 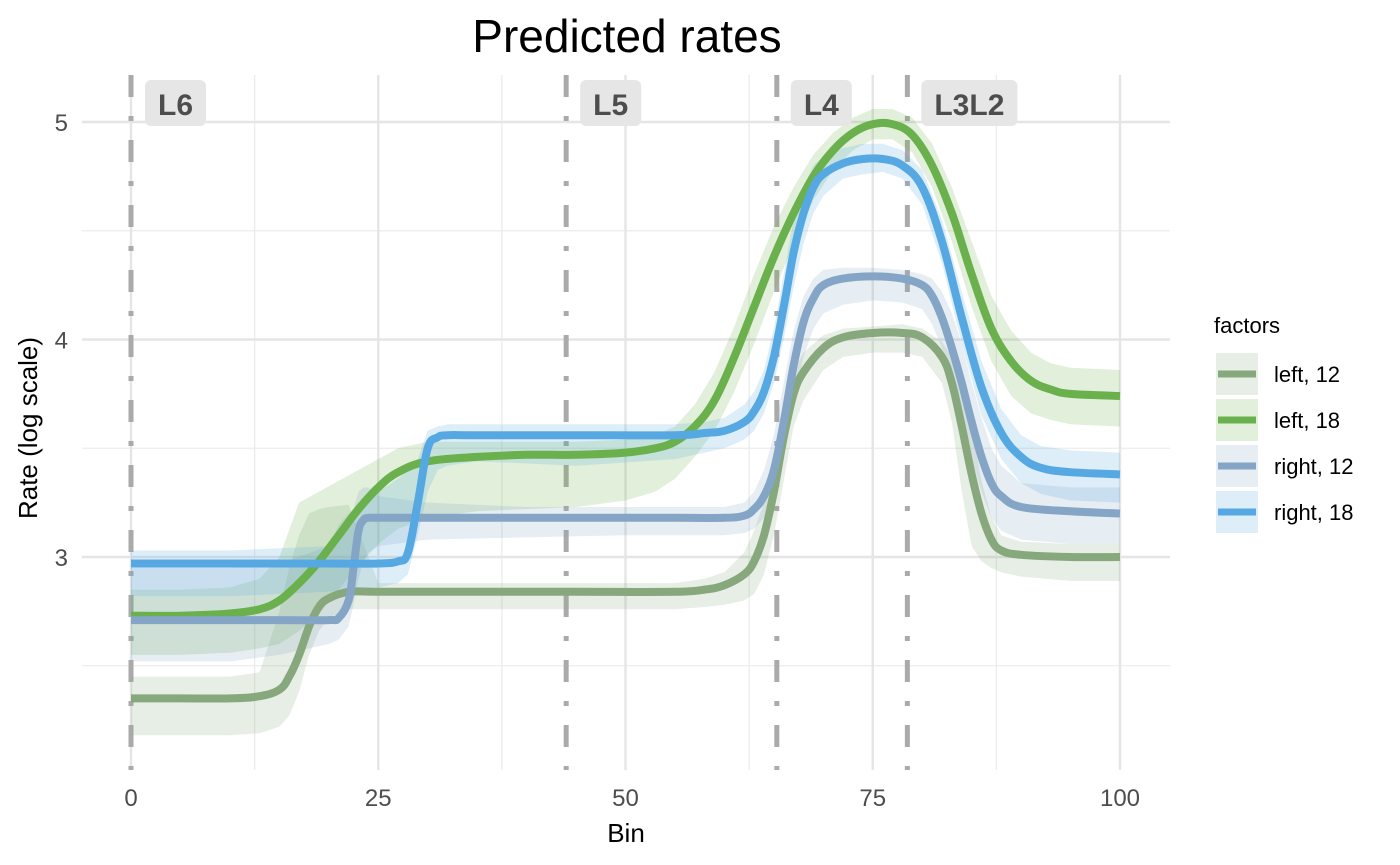 I want to click on region-label-text: L3L2, so click(x=969, y=105).